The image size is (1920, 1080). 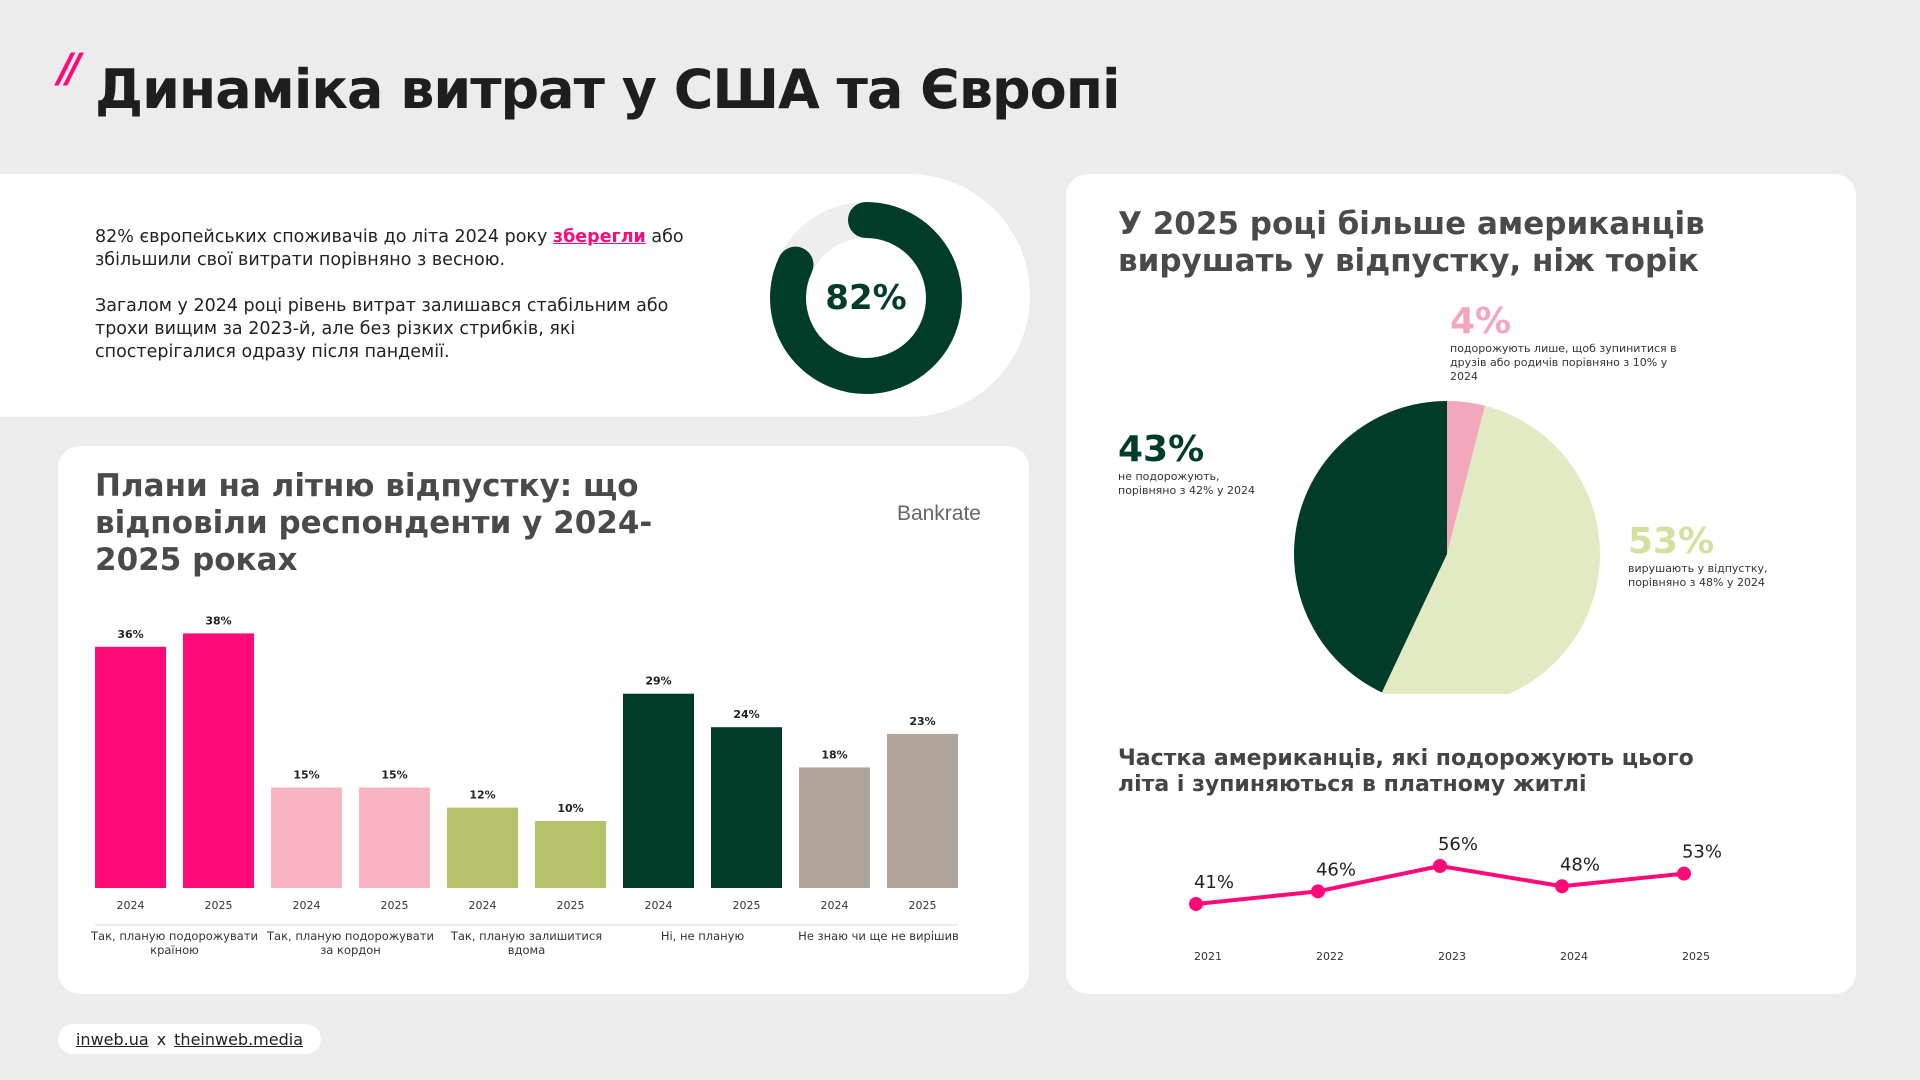 What do you see at coordinates (239, 1039) in the screenshot?
I see `footer-link-theinweb: theinweb.media` at bounding box center [239, 1039].